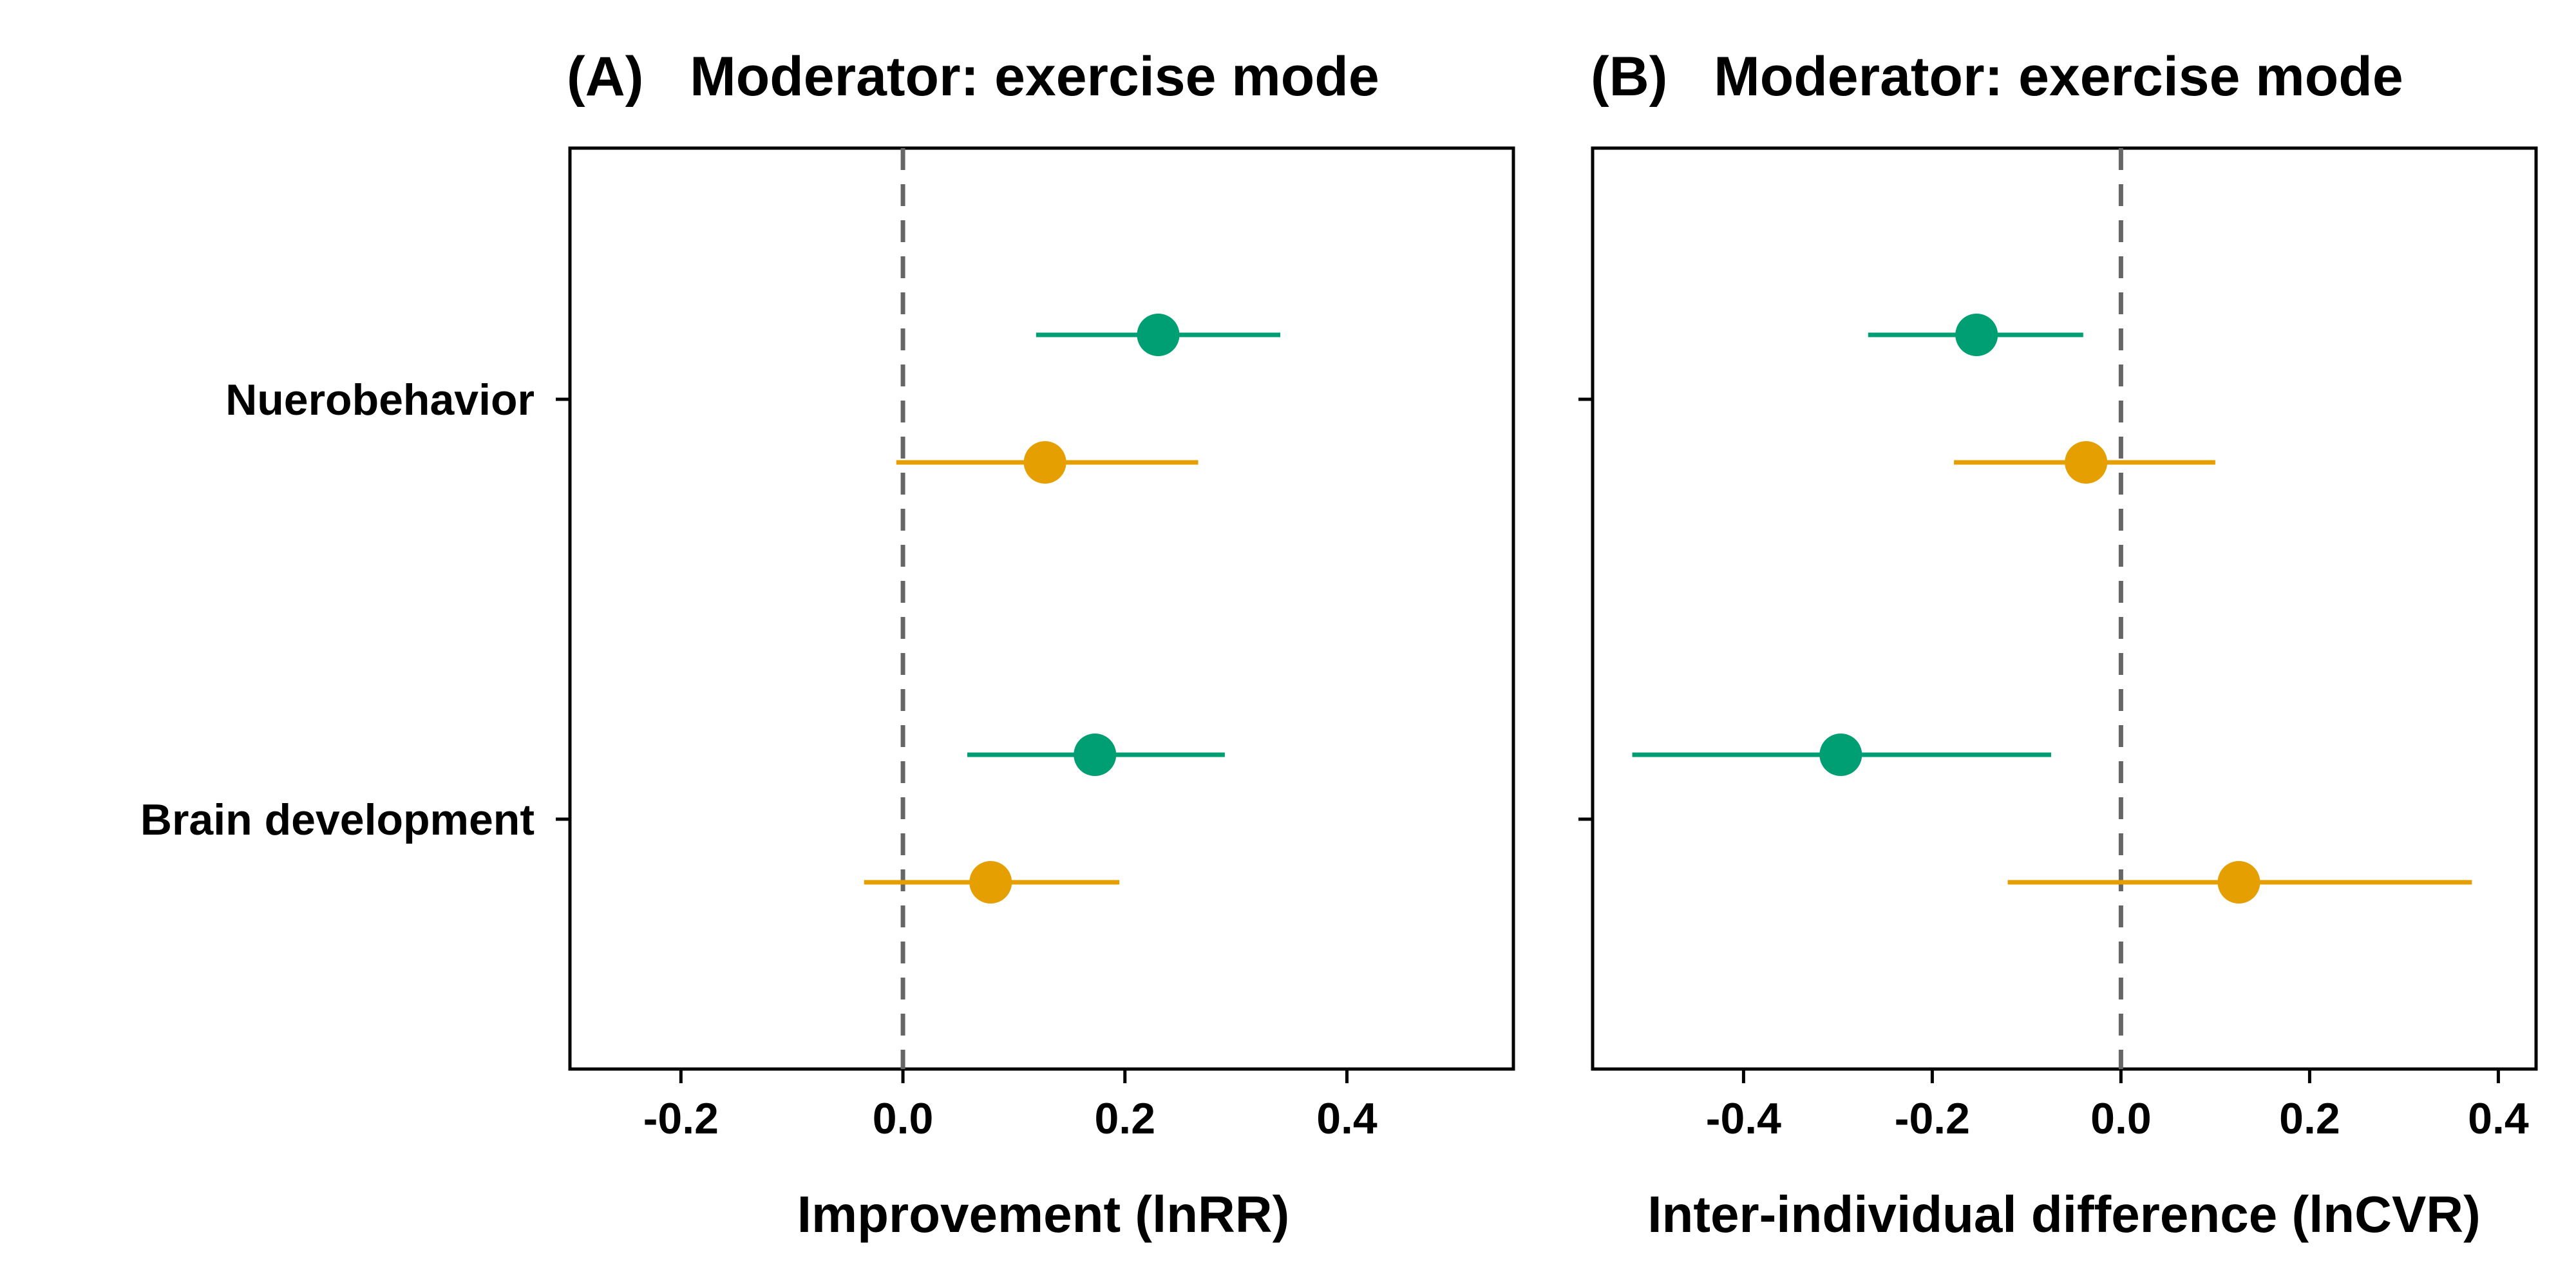 The height and width of the screenshot is (1288, 2576). Describe the element at coordinates (337, 819) in the screenshot. I see `category-label: Brain development` at that location.